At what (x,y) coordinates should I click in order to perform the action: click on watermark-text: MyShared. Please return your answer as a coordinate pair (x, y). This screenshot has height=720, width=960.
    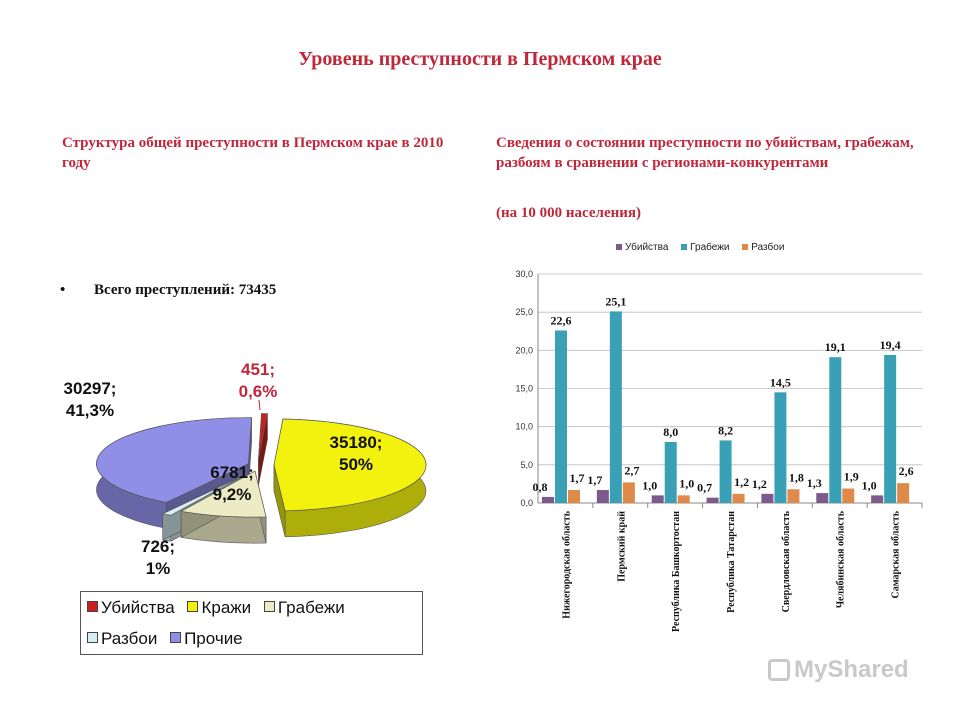
    Looking at the image, I should click on (851, 669).